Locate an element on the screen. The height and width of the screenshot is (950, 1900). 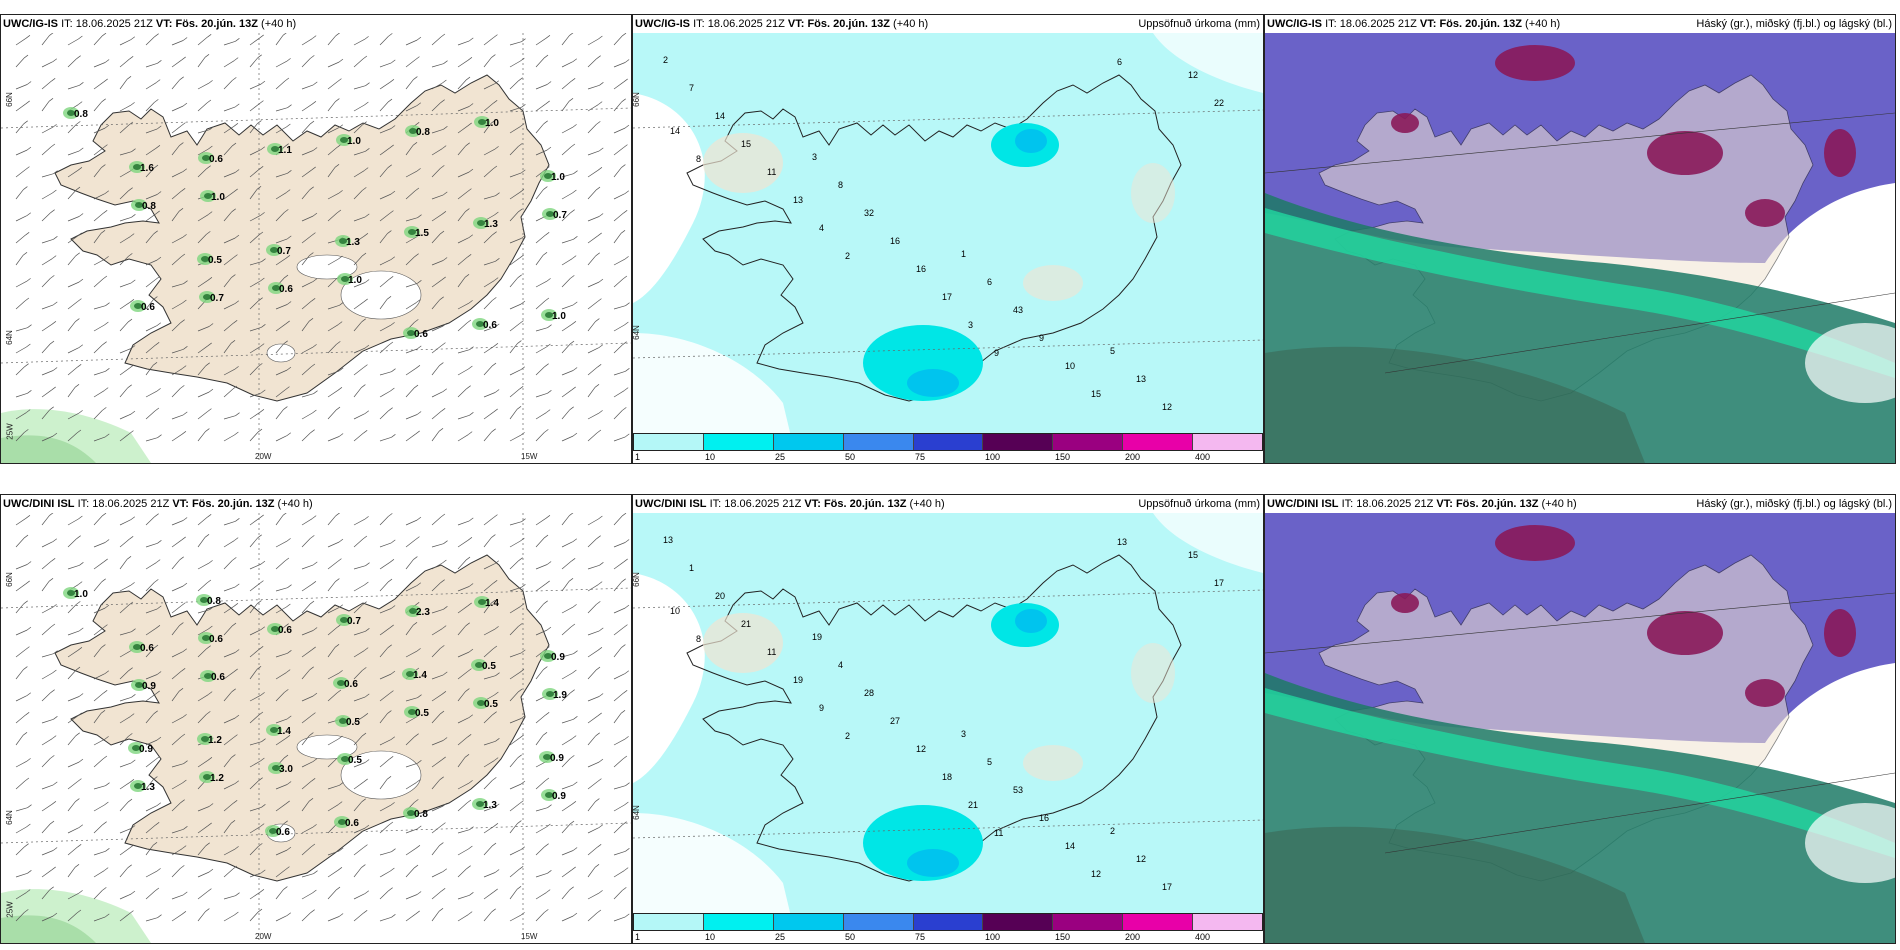
precip-value-label: 22 is located at coordinates (1219, 103).